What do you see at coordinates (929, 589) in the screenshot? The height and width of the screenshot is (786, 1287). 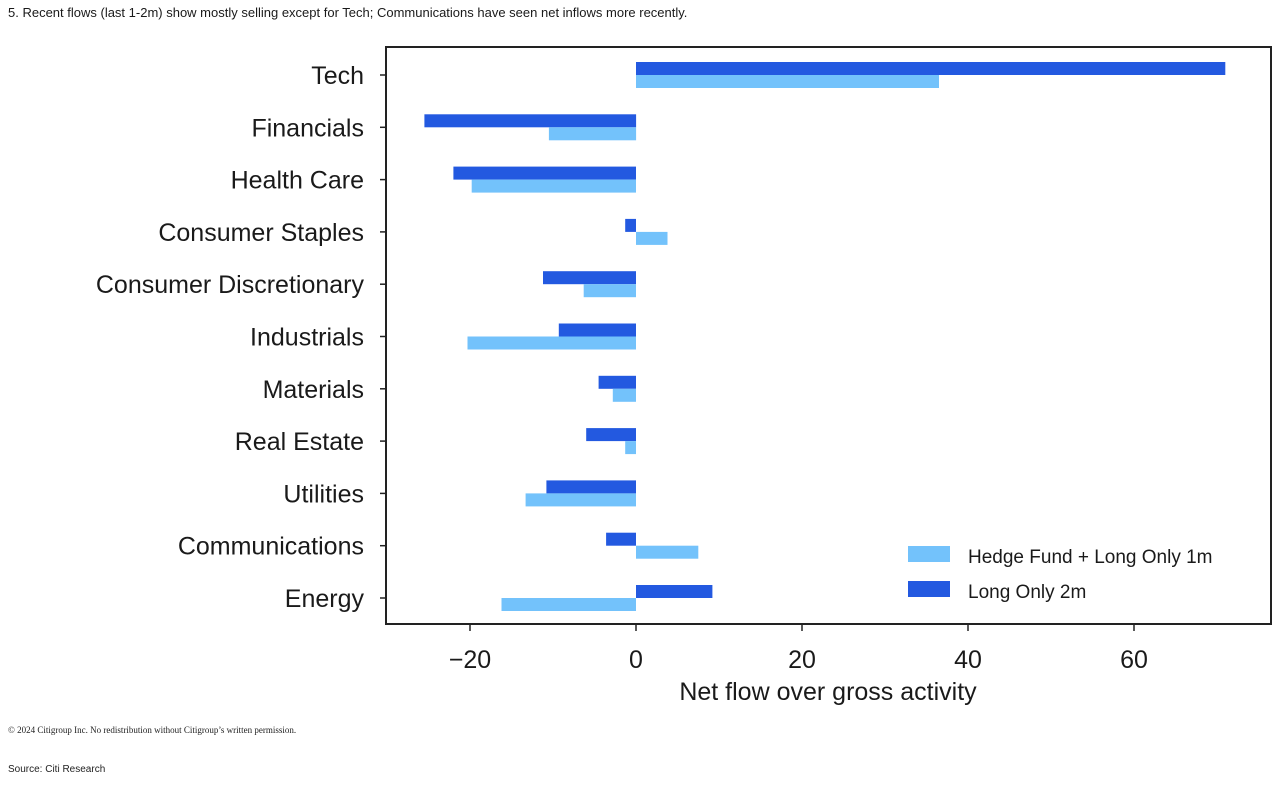 I see `legend-swatch-long-only` at bounding box center [929, 589].